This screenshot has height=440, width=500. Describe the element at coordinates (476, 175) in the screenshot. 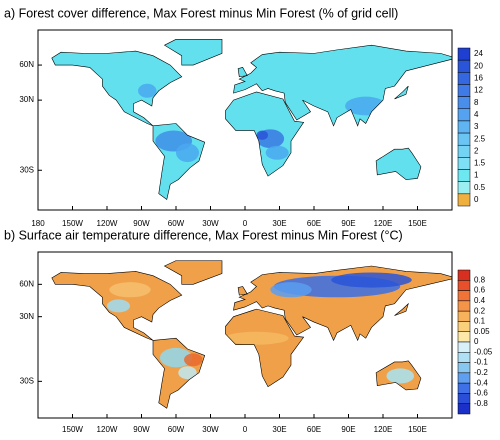

I see `colorbar-label: 1` at that location.